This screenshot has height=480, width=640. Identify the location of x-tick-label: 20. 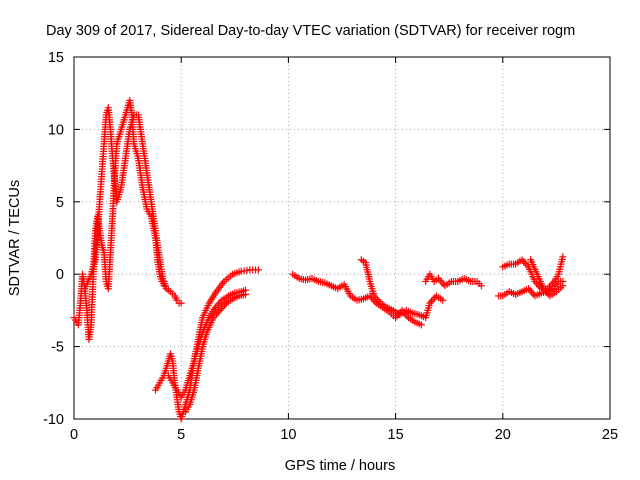
(503, 435).